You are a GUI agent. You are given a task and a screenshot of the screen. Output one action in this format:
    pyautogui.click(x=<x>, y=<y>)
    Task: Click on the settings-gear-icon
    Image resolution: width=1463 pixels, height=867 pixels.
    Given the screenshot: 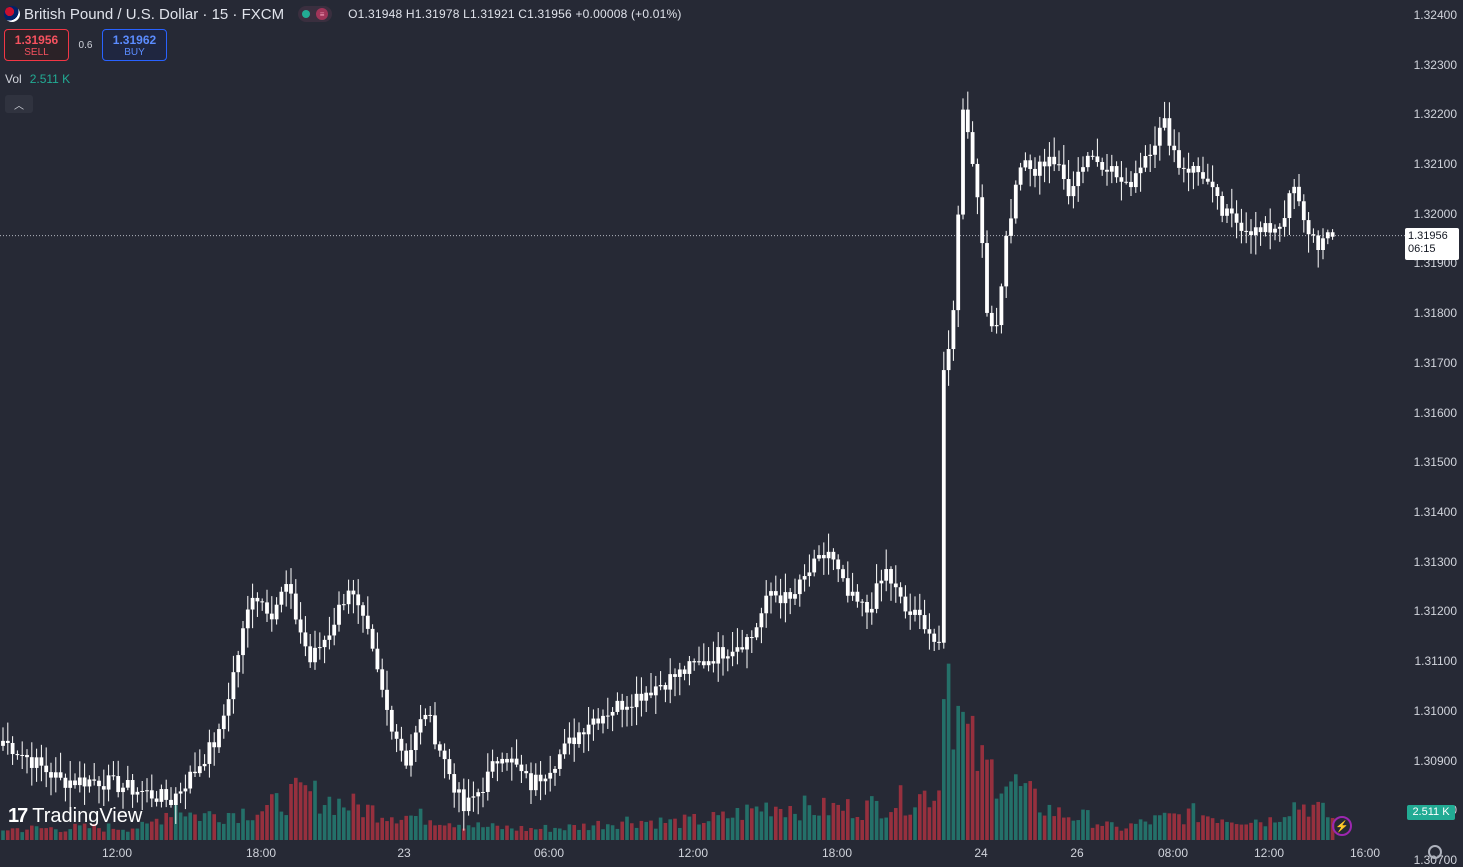 What is the action you would take?
    pyautogui.click(x=1435, y=852)
    